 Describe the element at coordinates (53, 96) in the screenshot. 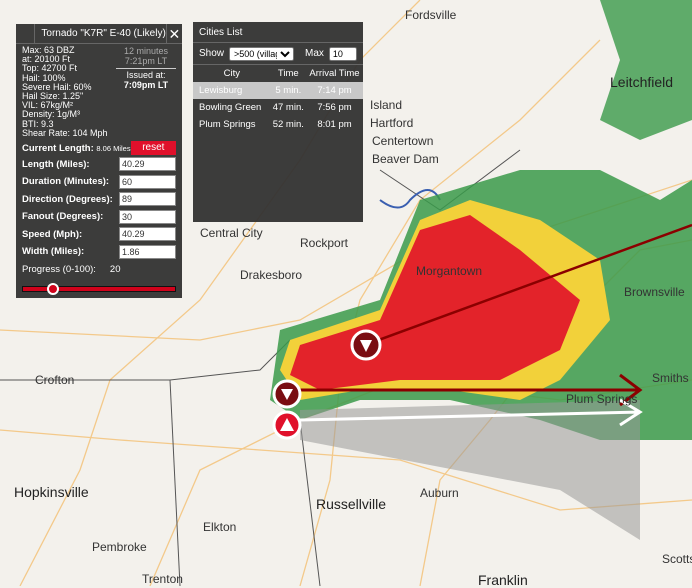

I see `stat-line: Hail Size: 1.25"` at that location.